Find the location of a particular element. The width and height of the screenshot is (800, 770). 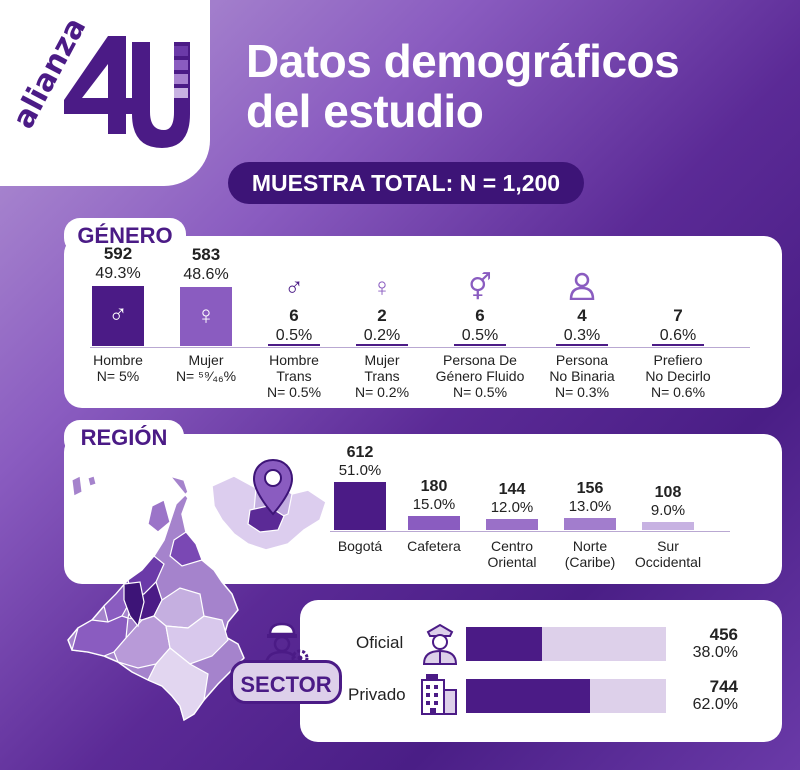

region-label: Norte is located at coordinates (590, 546).